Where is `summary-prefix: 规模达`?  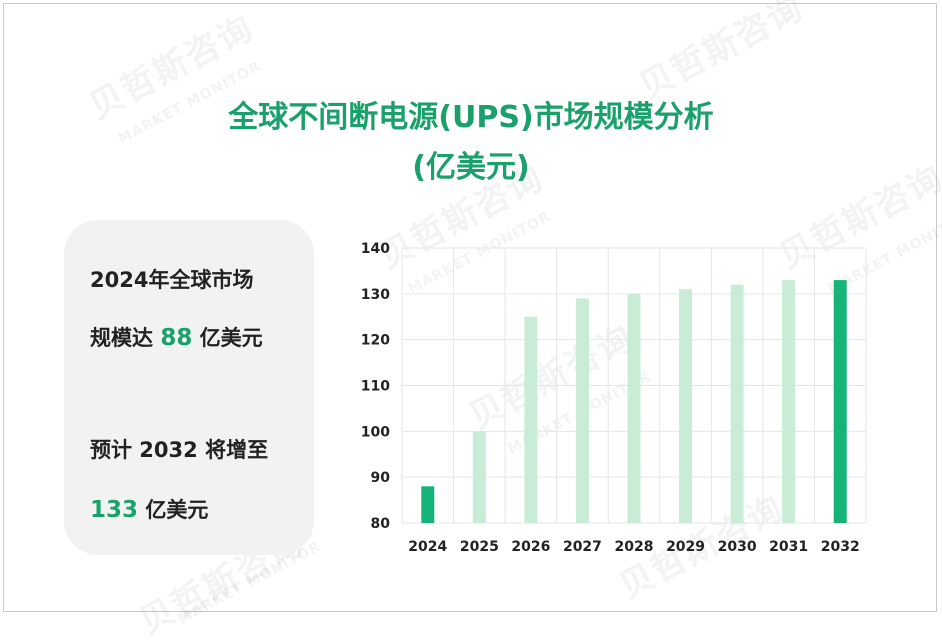 summary-prefix: 规模达 is located at coordinates (121, 338).